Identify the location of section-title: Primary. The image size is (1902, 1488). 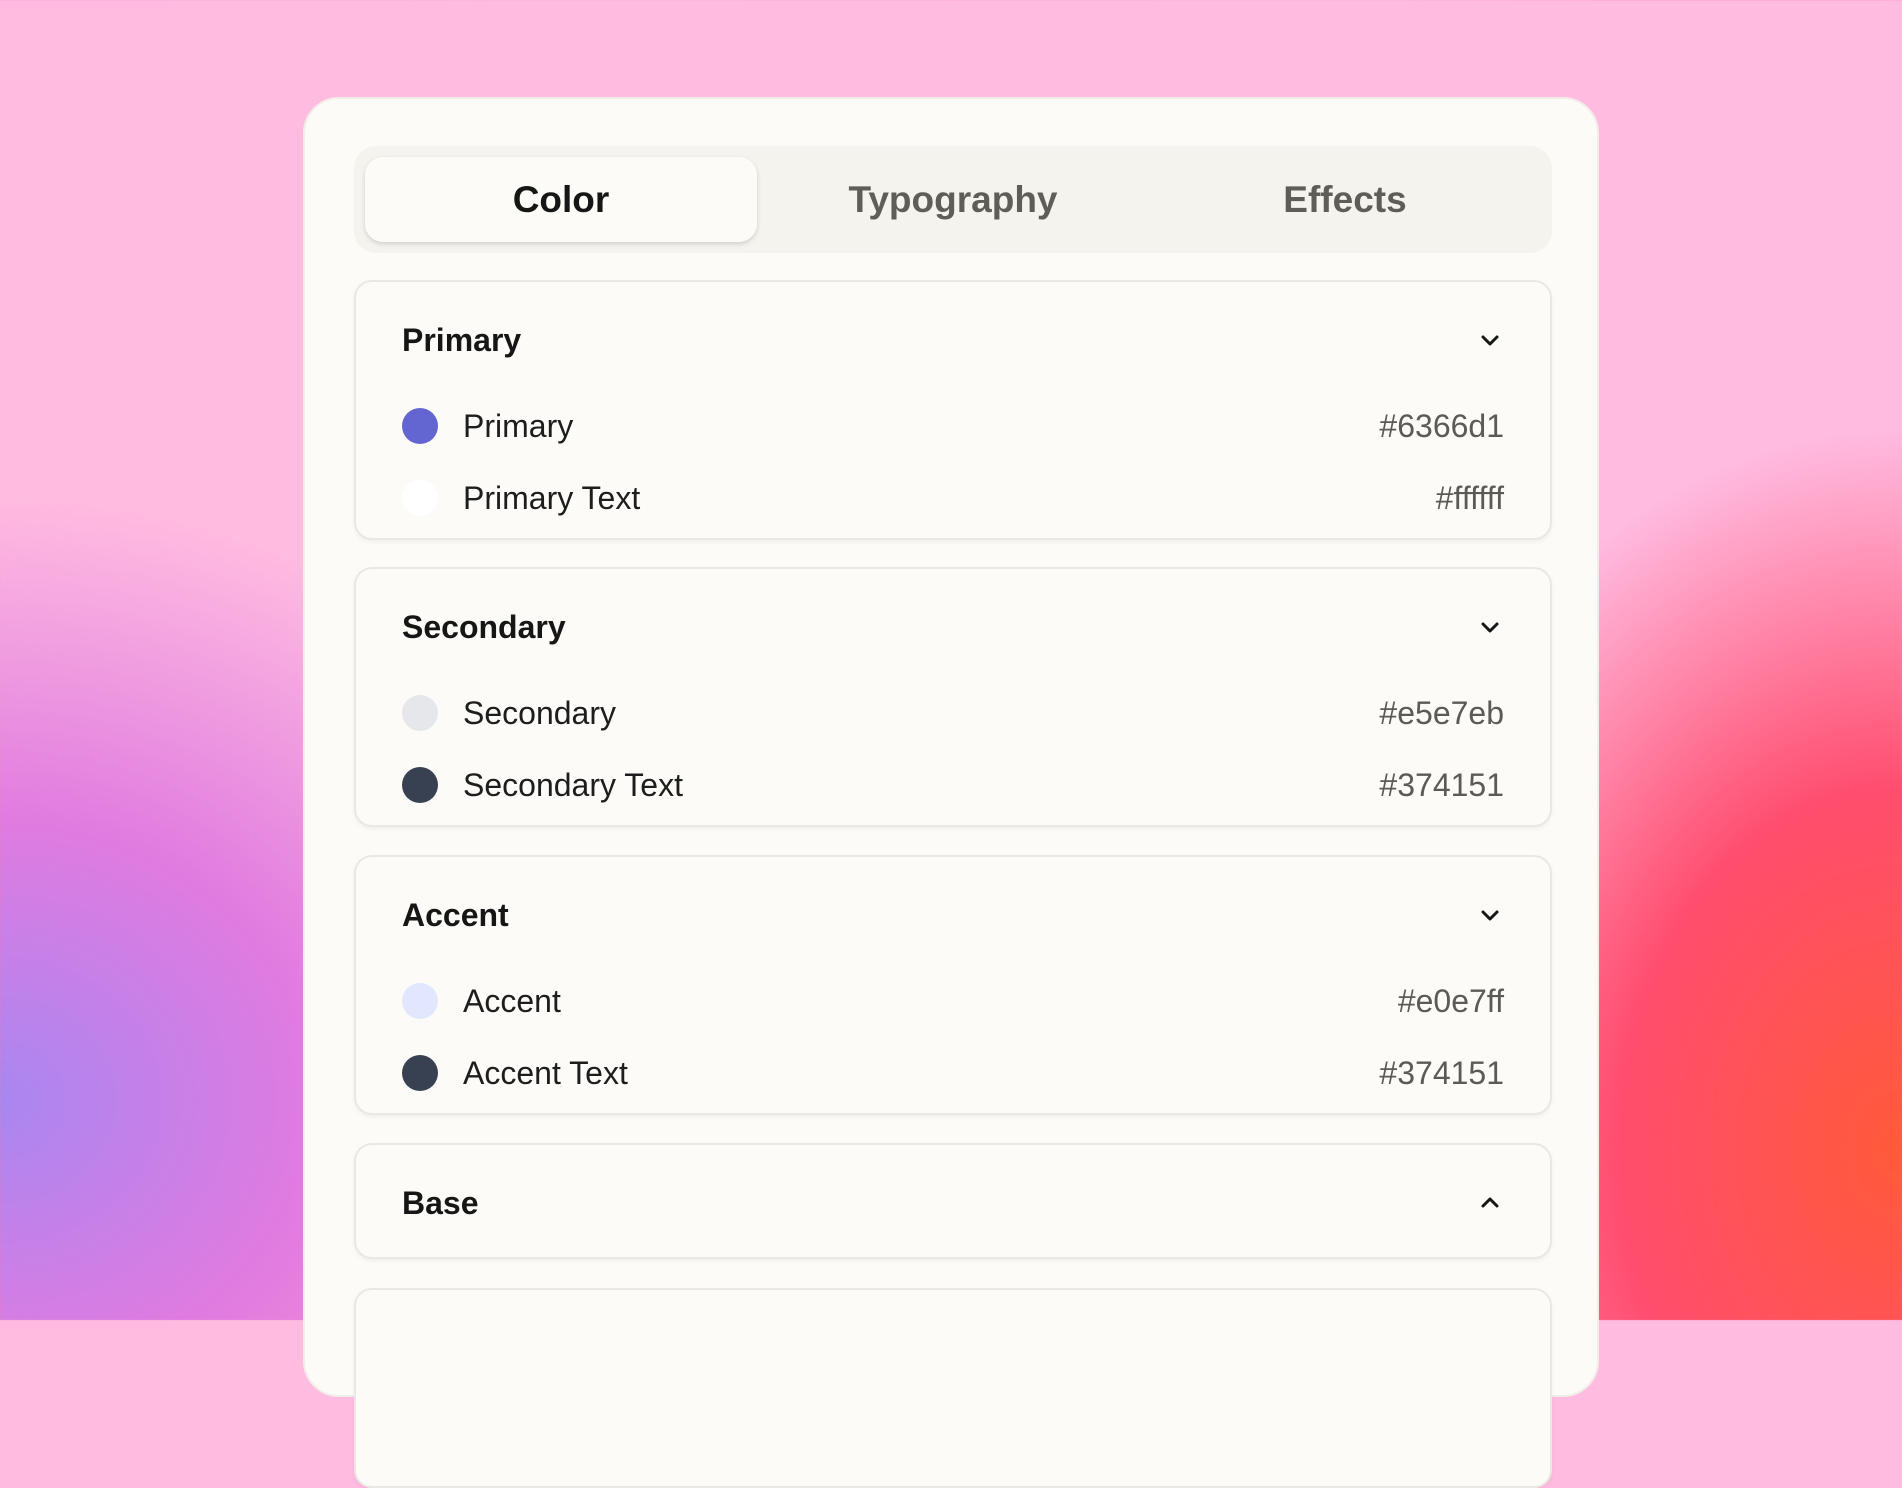
(462, 339).